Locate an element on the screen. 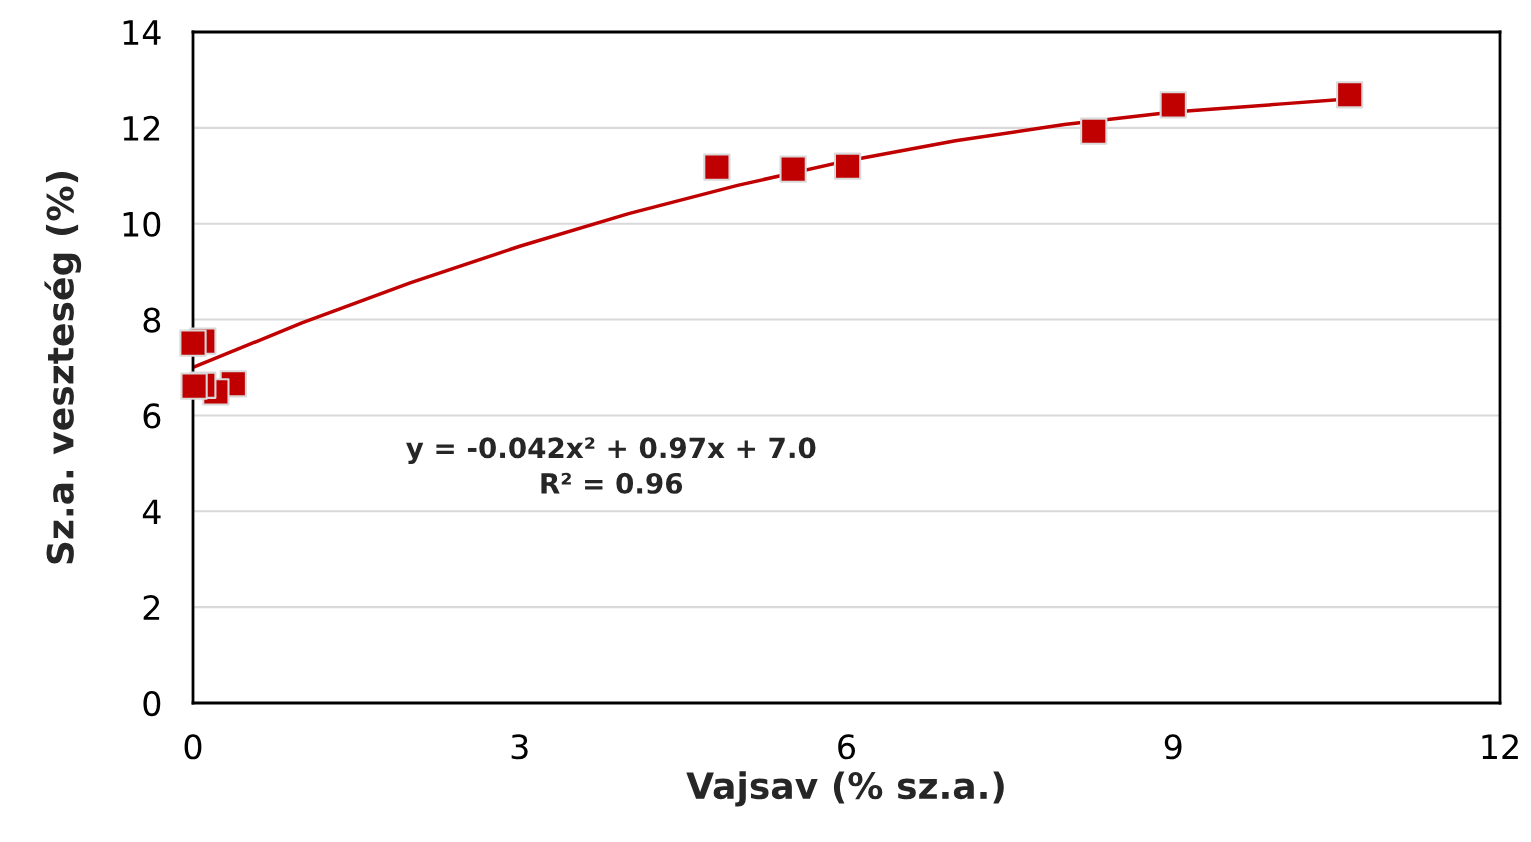 This screenshot has width=1531, height=842. y-tick-label: 10 is located at coordinates (142, 224).